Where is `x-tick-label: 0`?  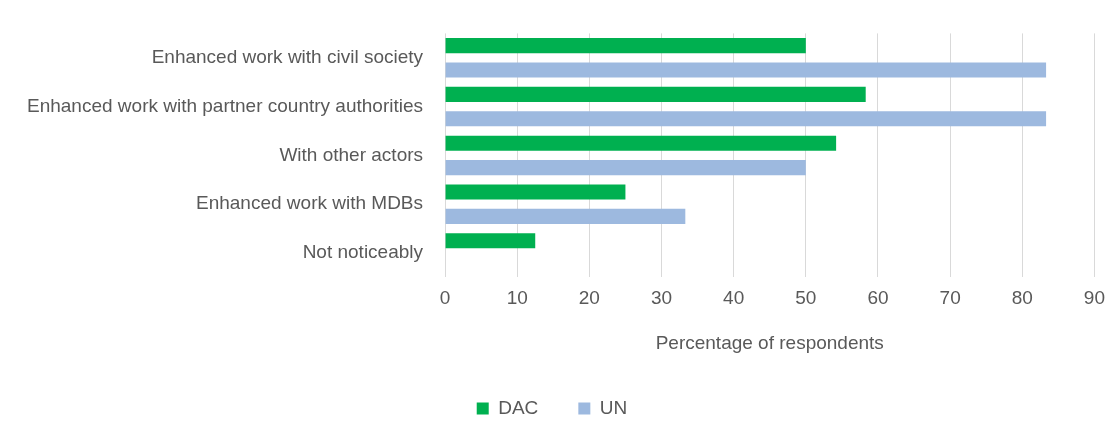
x-tick-label: 0 is located at coordinates (445, 298).